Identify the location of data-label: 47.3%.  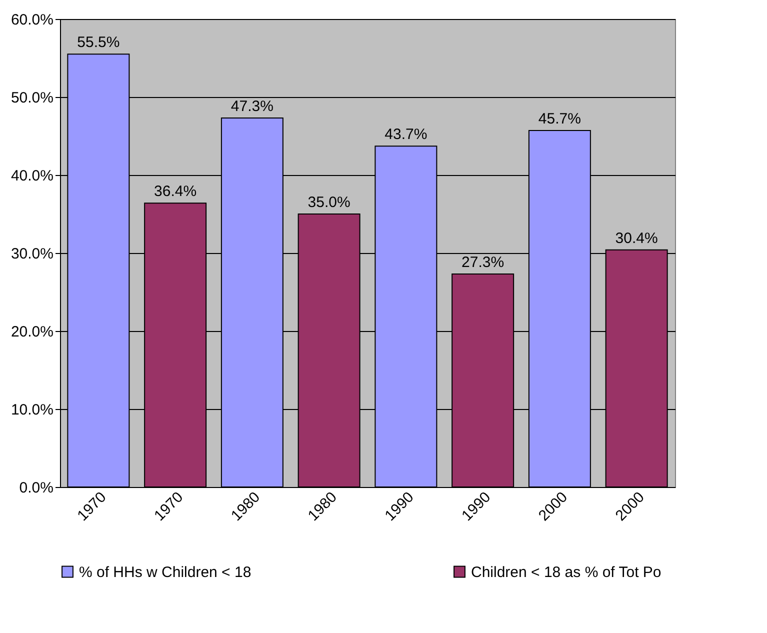
(252, 107).